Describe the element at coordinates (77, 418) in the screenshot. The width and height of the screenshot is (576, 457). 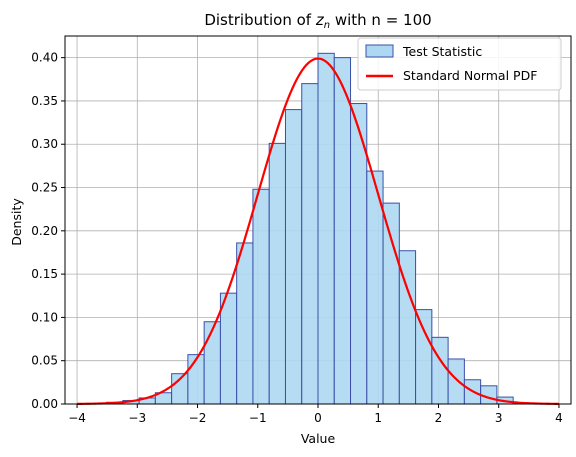
I see `x-tick-label: −4` at that location.